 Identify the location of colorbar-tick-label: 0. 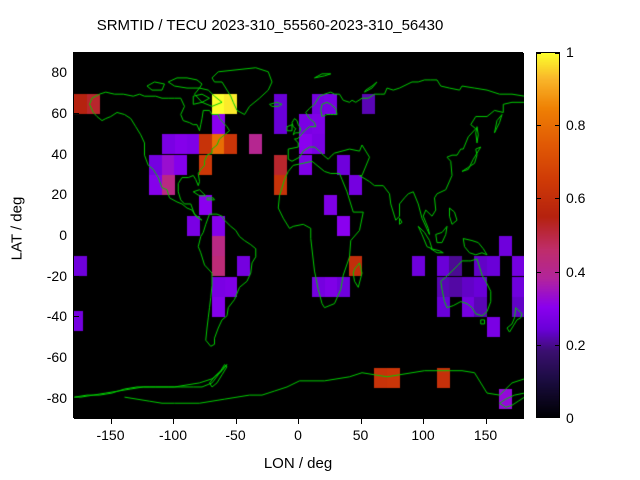
(570, 418).